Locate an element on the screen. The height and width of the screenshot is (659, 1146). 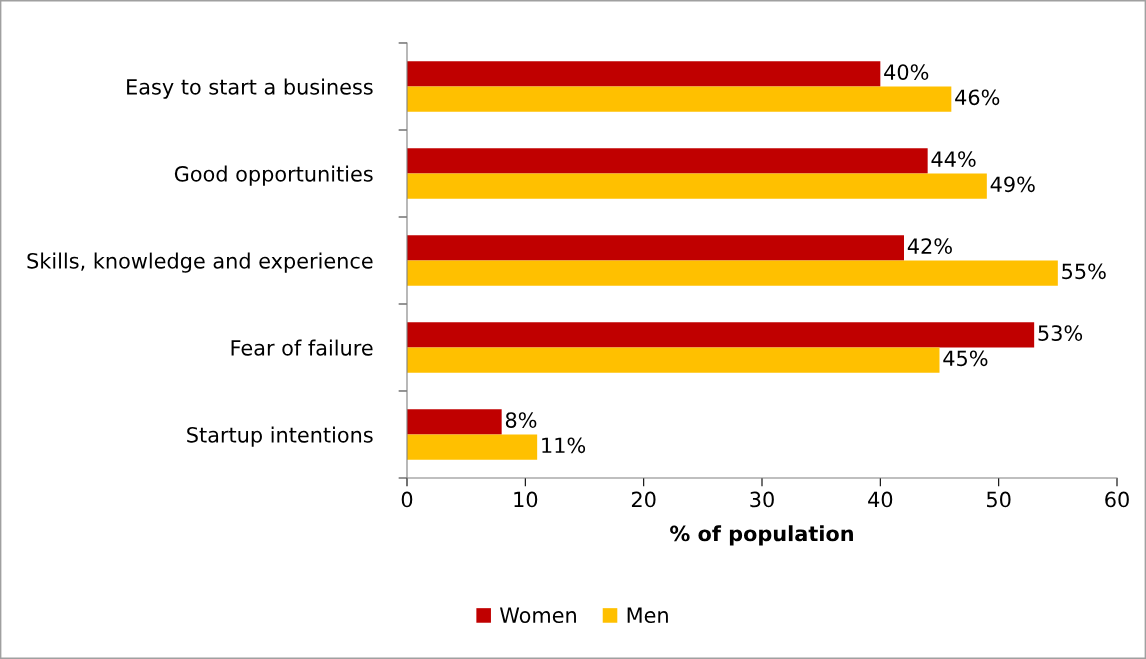
data-label: 11% is located at coordinates (564, 445).